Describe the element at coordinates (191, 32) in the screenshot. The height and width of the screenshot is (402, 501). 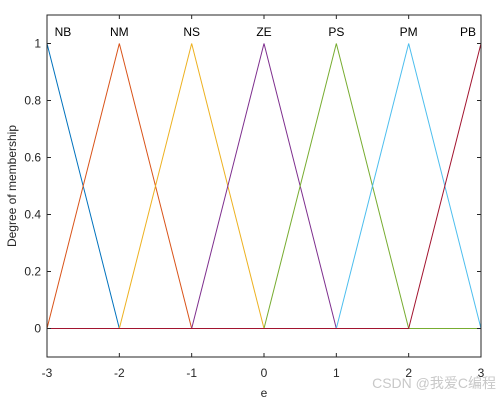
I see `mf-label-ns: NS` at that location.